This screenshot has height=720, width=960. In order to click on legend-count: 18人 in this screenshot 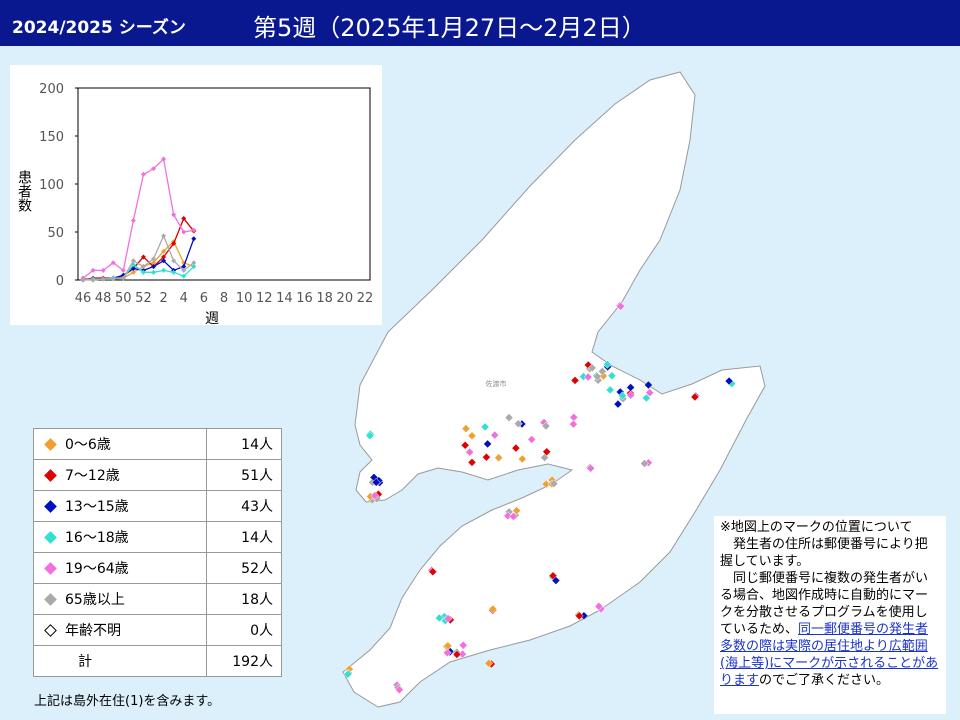, I will do `click(244, 599)`.